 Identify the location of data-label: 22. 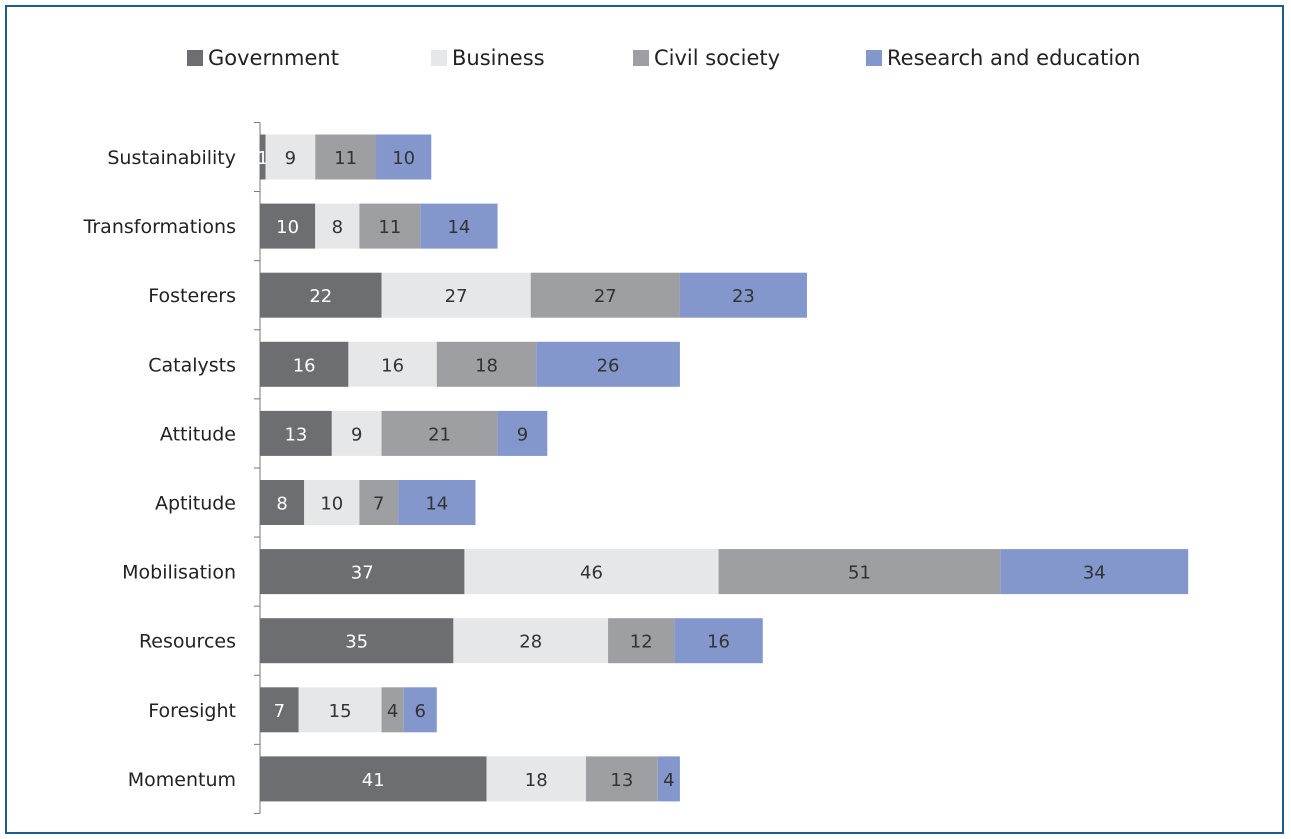
(320, 296).